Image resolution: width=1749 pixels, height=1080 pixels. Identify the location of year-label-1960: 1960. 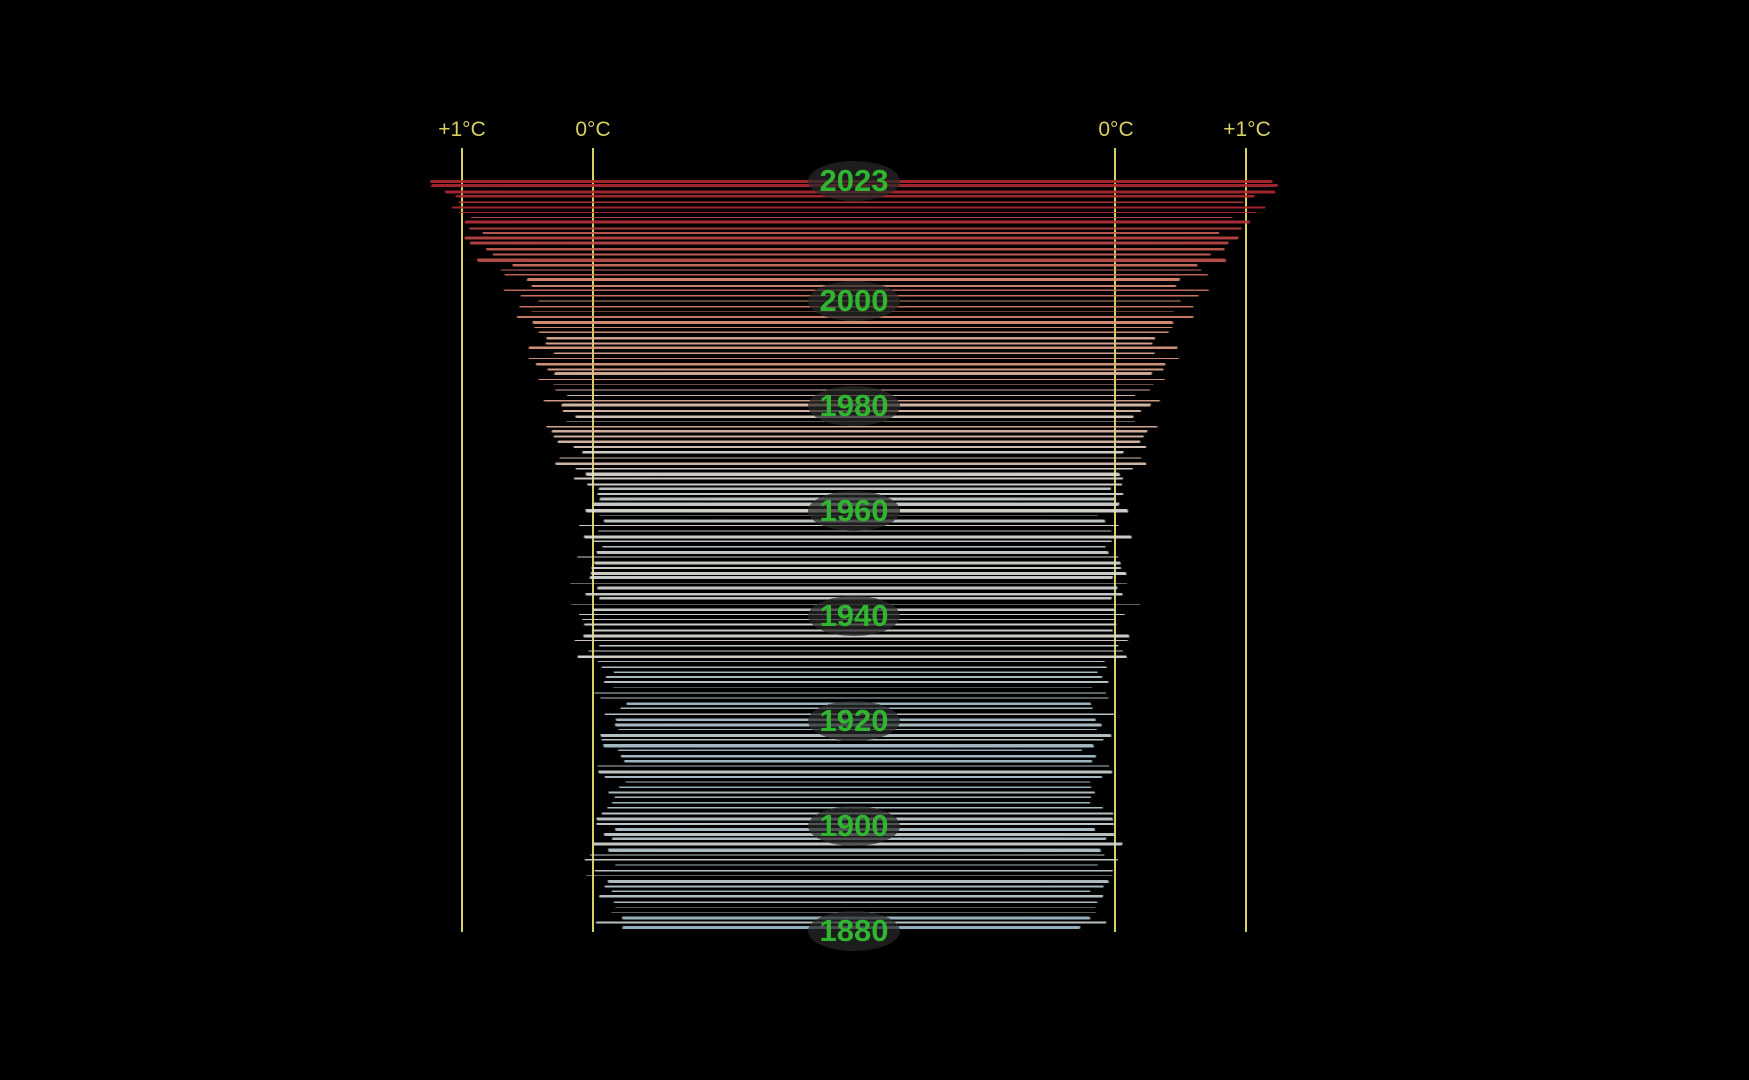
(854, 510).